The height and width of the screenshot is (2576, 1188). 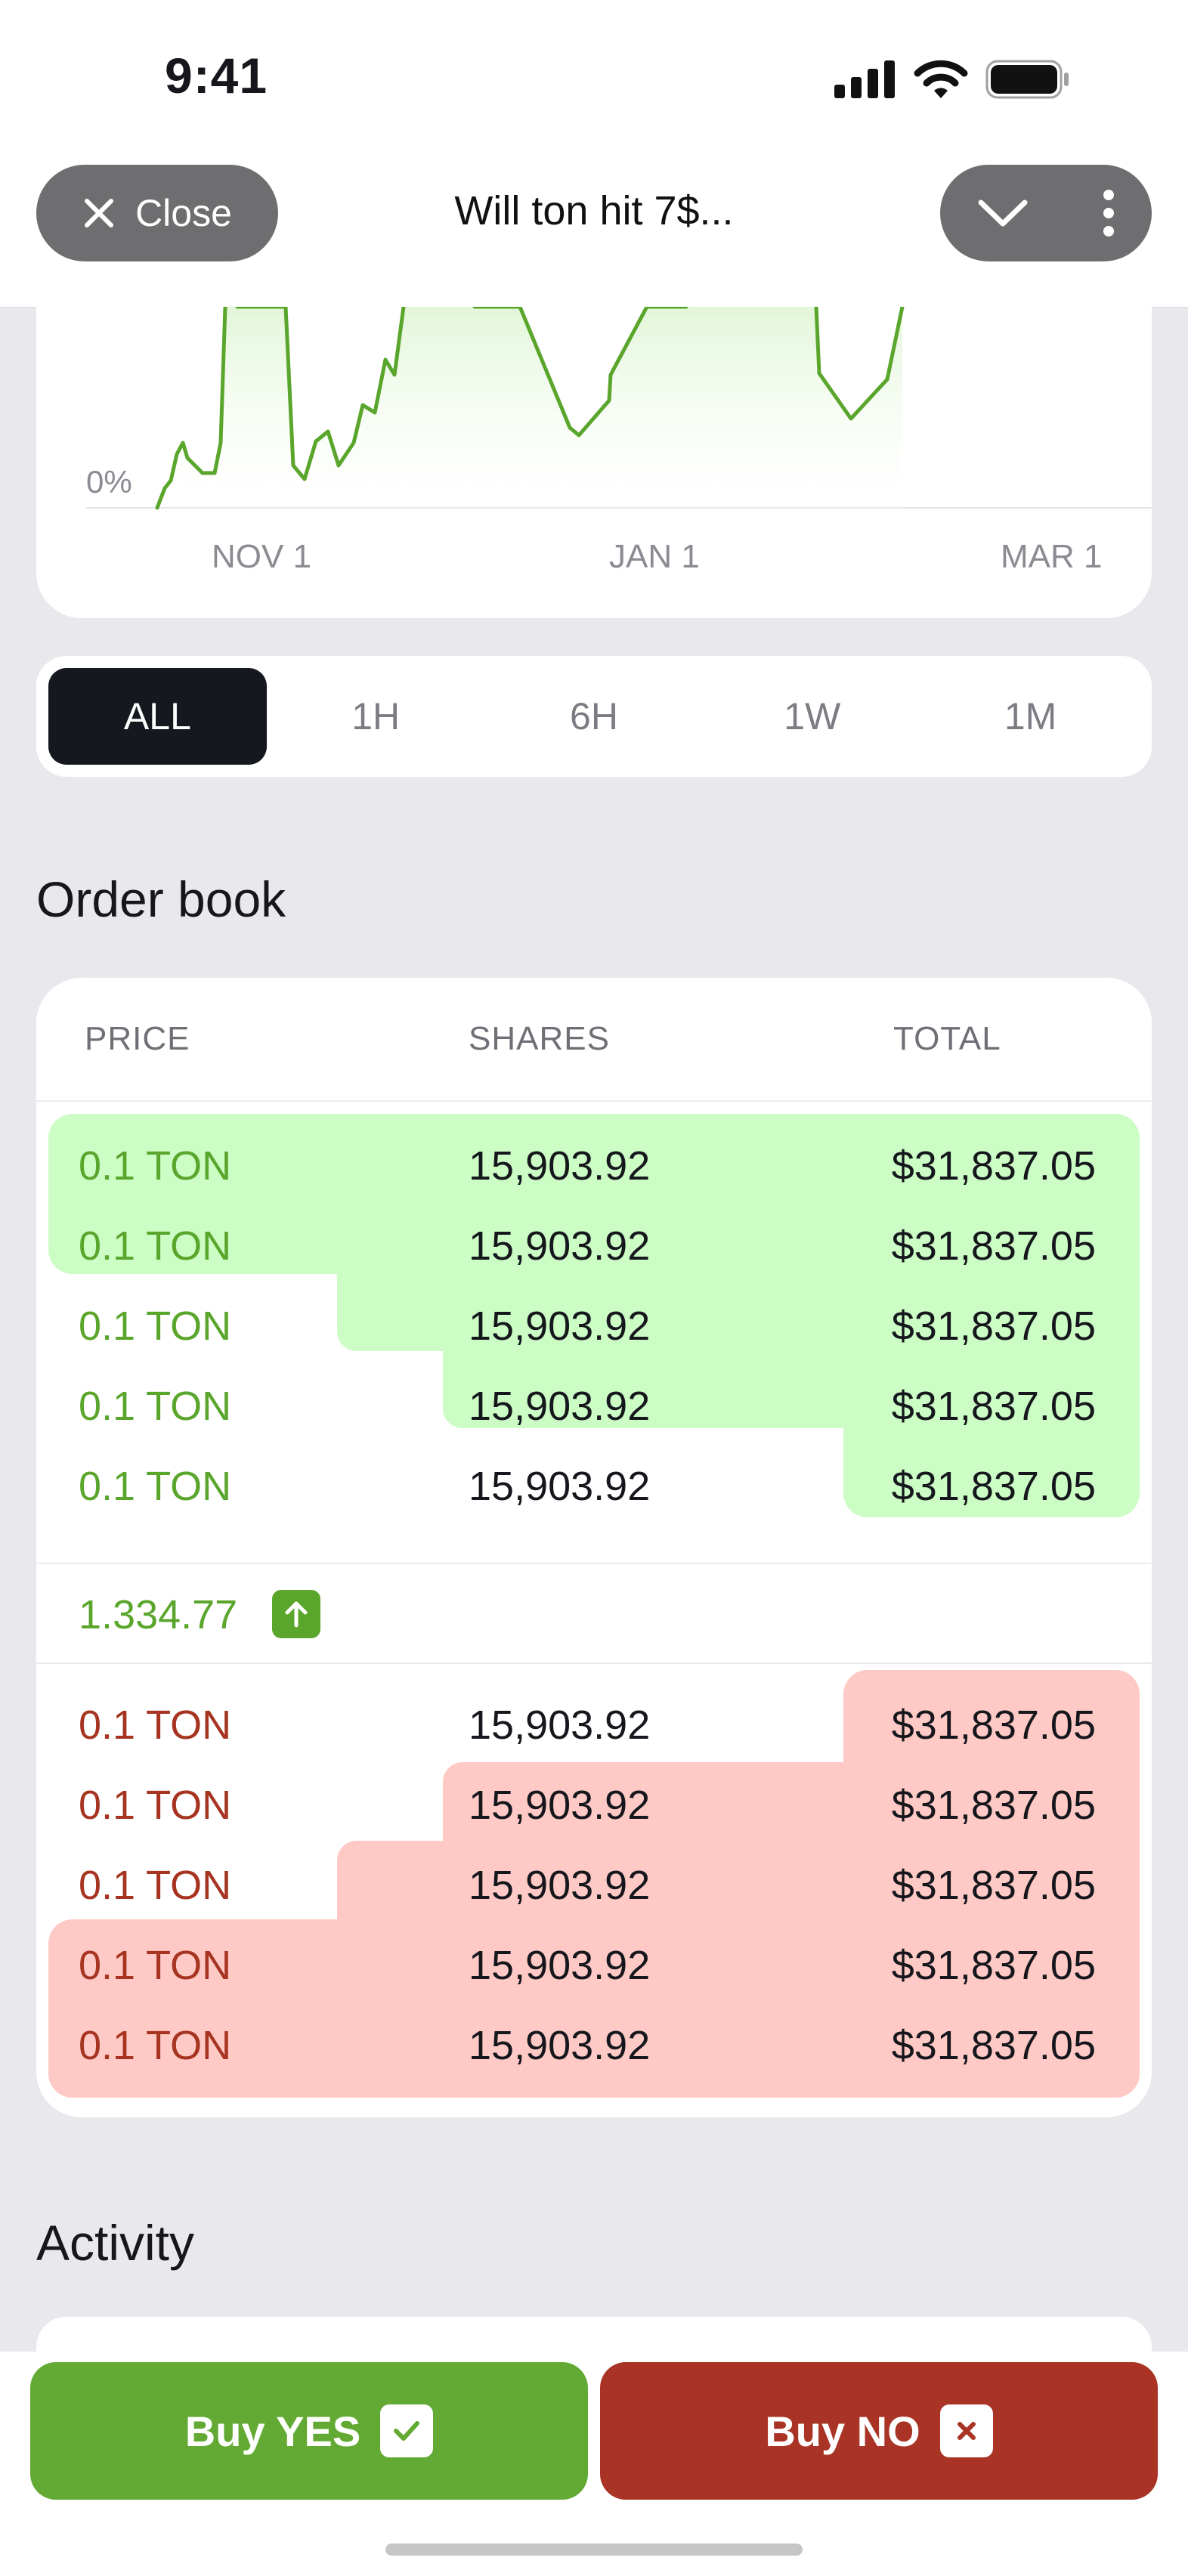 What do you see at coordinates (184, 213) in the screenshot?
I see `close-label: Close` at bounding box center [184, 213].